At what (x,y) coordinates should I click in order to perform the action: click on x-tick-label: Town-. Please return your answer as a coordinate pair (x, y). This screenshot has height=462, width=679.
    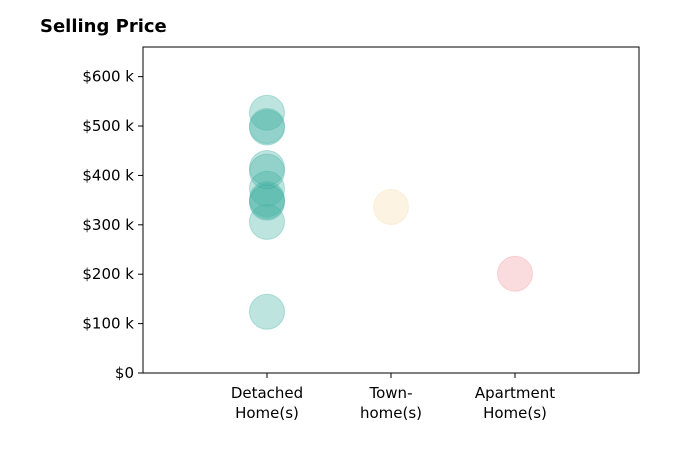
    Looking at the image, I should click on (391, 393).